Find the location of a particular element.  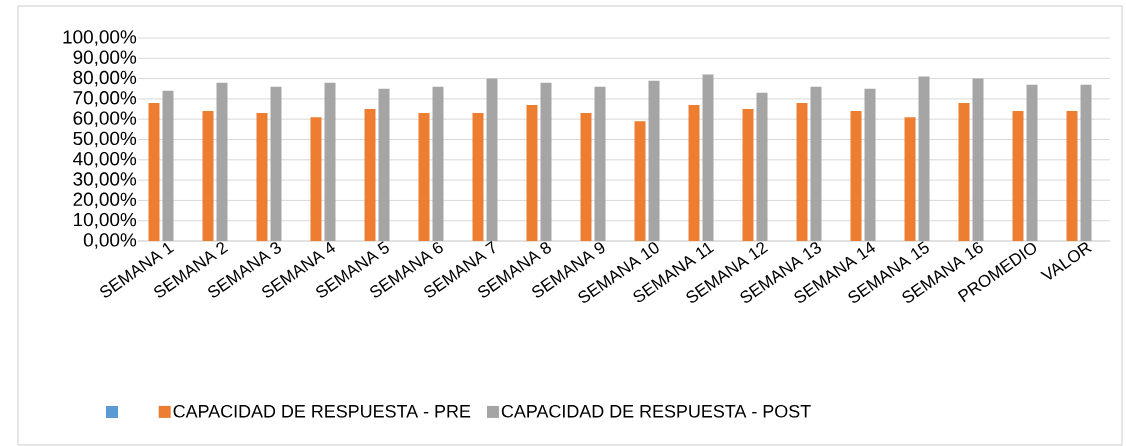

y-tick-label: 70,00% is located at coordinates (105, 99).